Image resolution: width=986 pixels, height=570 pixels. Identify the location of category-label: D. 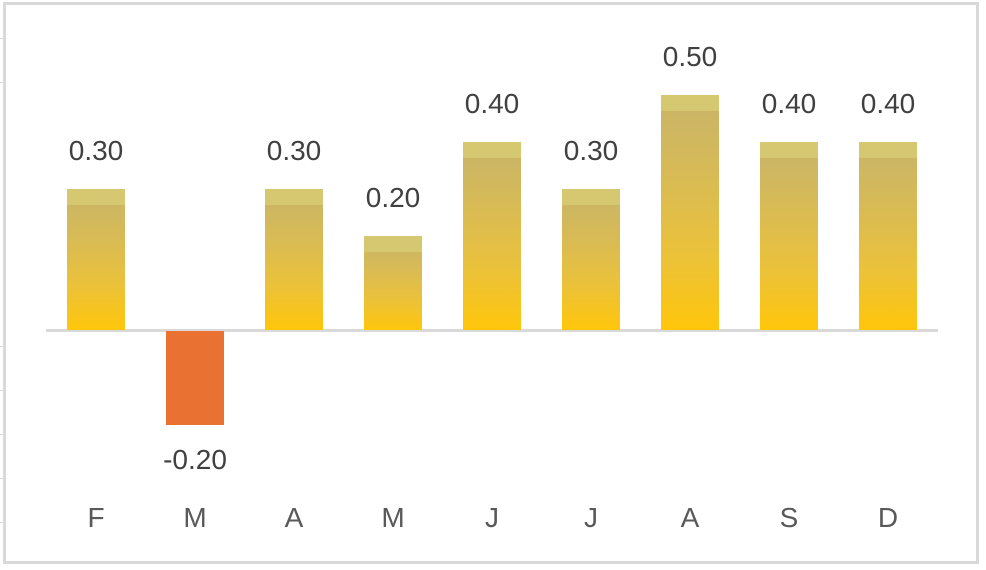
(888, 517).